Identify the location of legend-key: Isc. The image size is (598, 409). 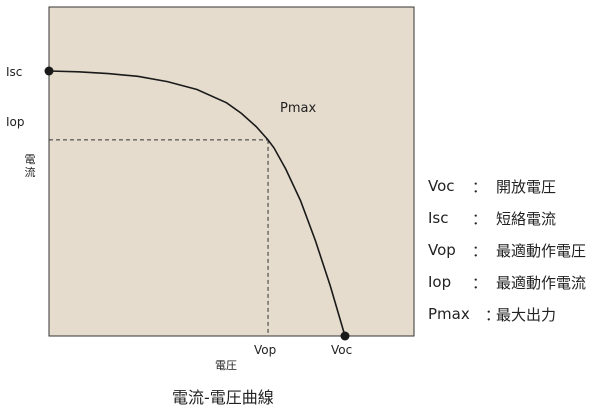
(438, 218).